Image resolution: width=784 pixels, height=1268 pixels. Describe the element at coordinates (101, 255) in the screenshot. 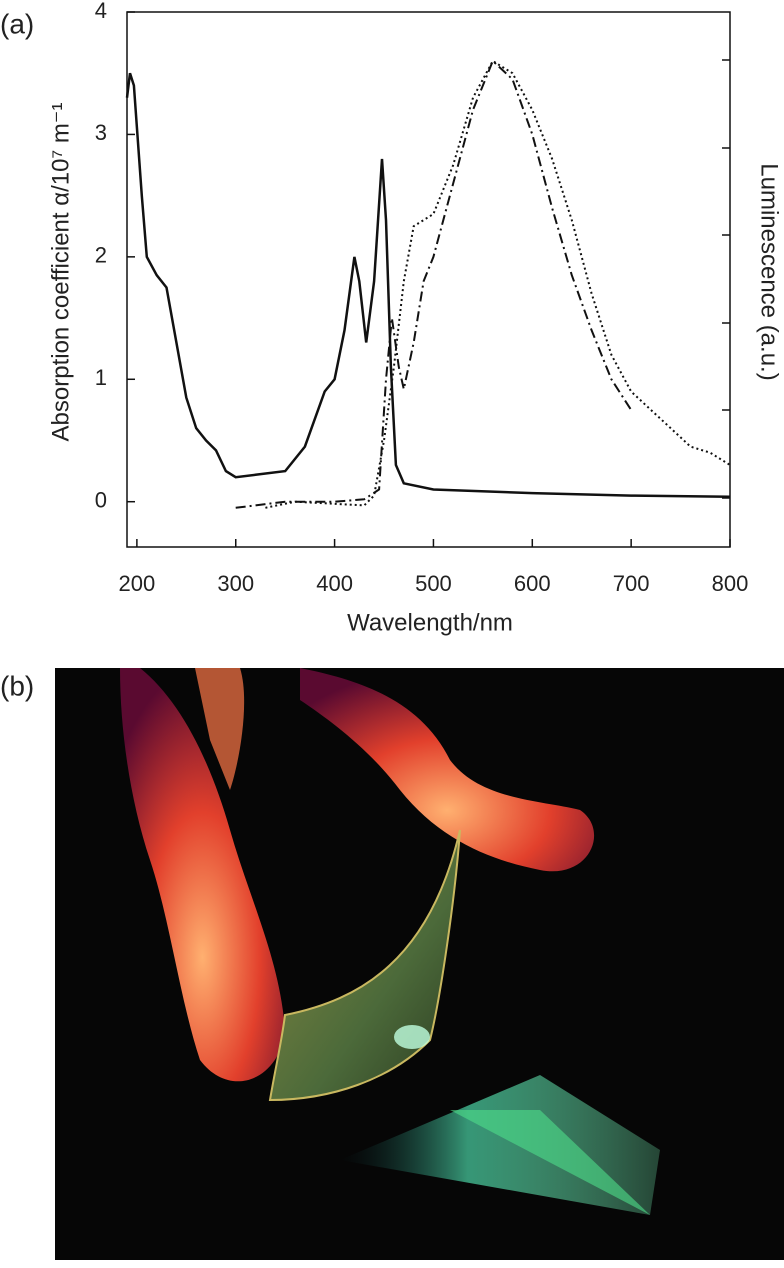

I see `y-tick-label: 2` at that location.